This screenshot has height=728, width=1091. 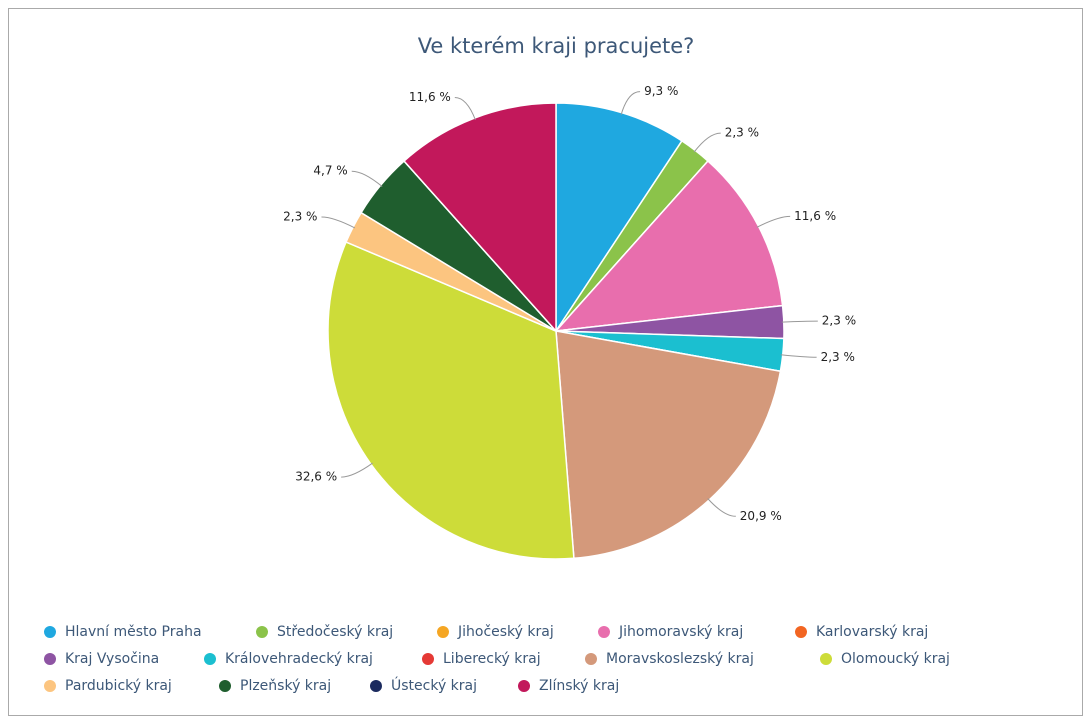 I want to click on legend-label: Středočeský kraj, so click(x=335, y=632).